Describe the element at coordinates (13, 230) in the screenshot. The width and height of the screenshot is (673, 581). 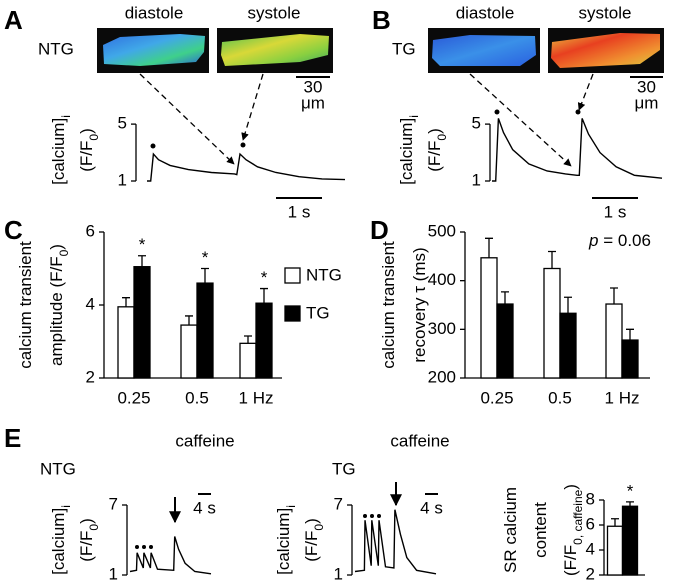
I see `panel-label: C` at that location.